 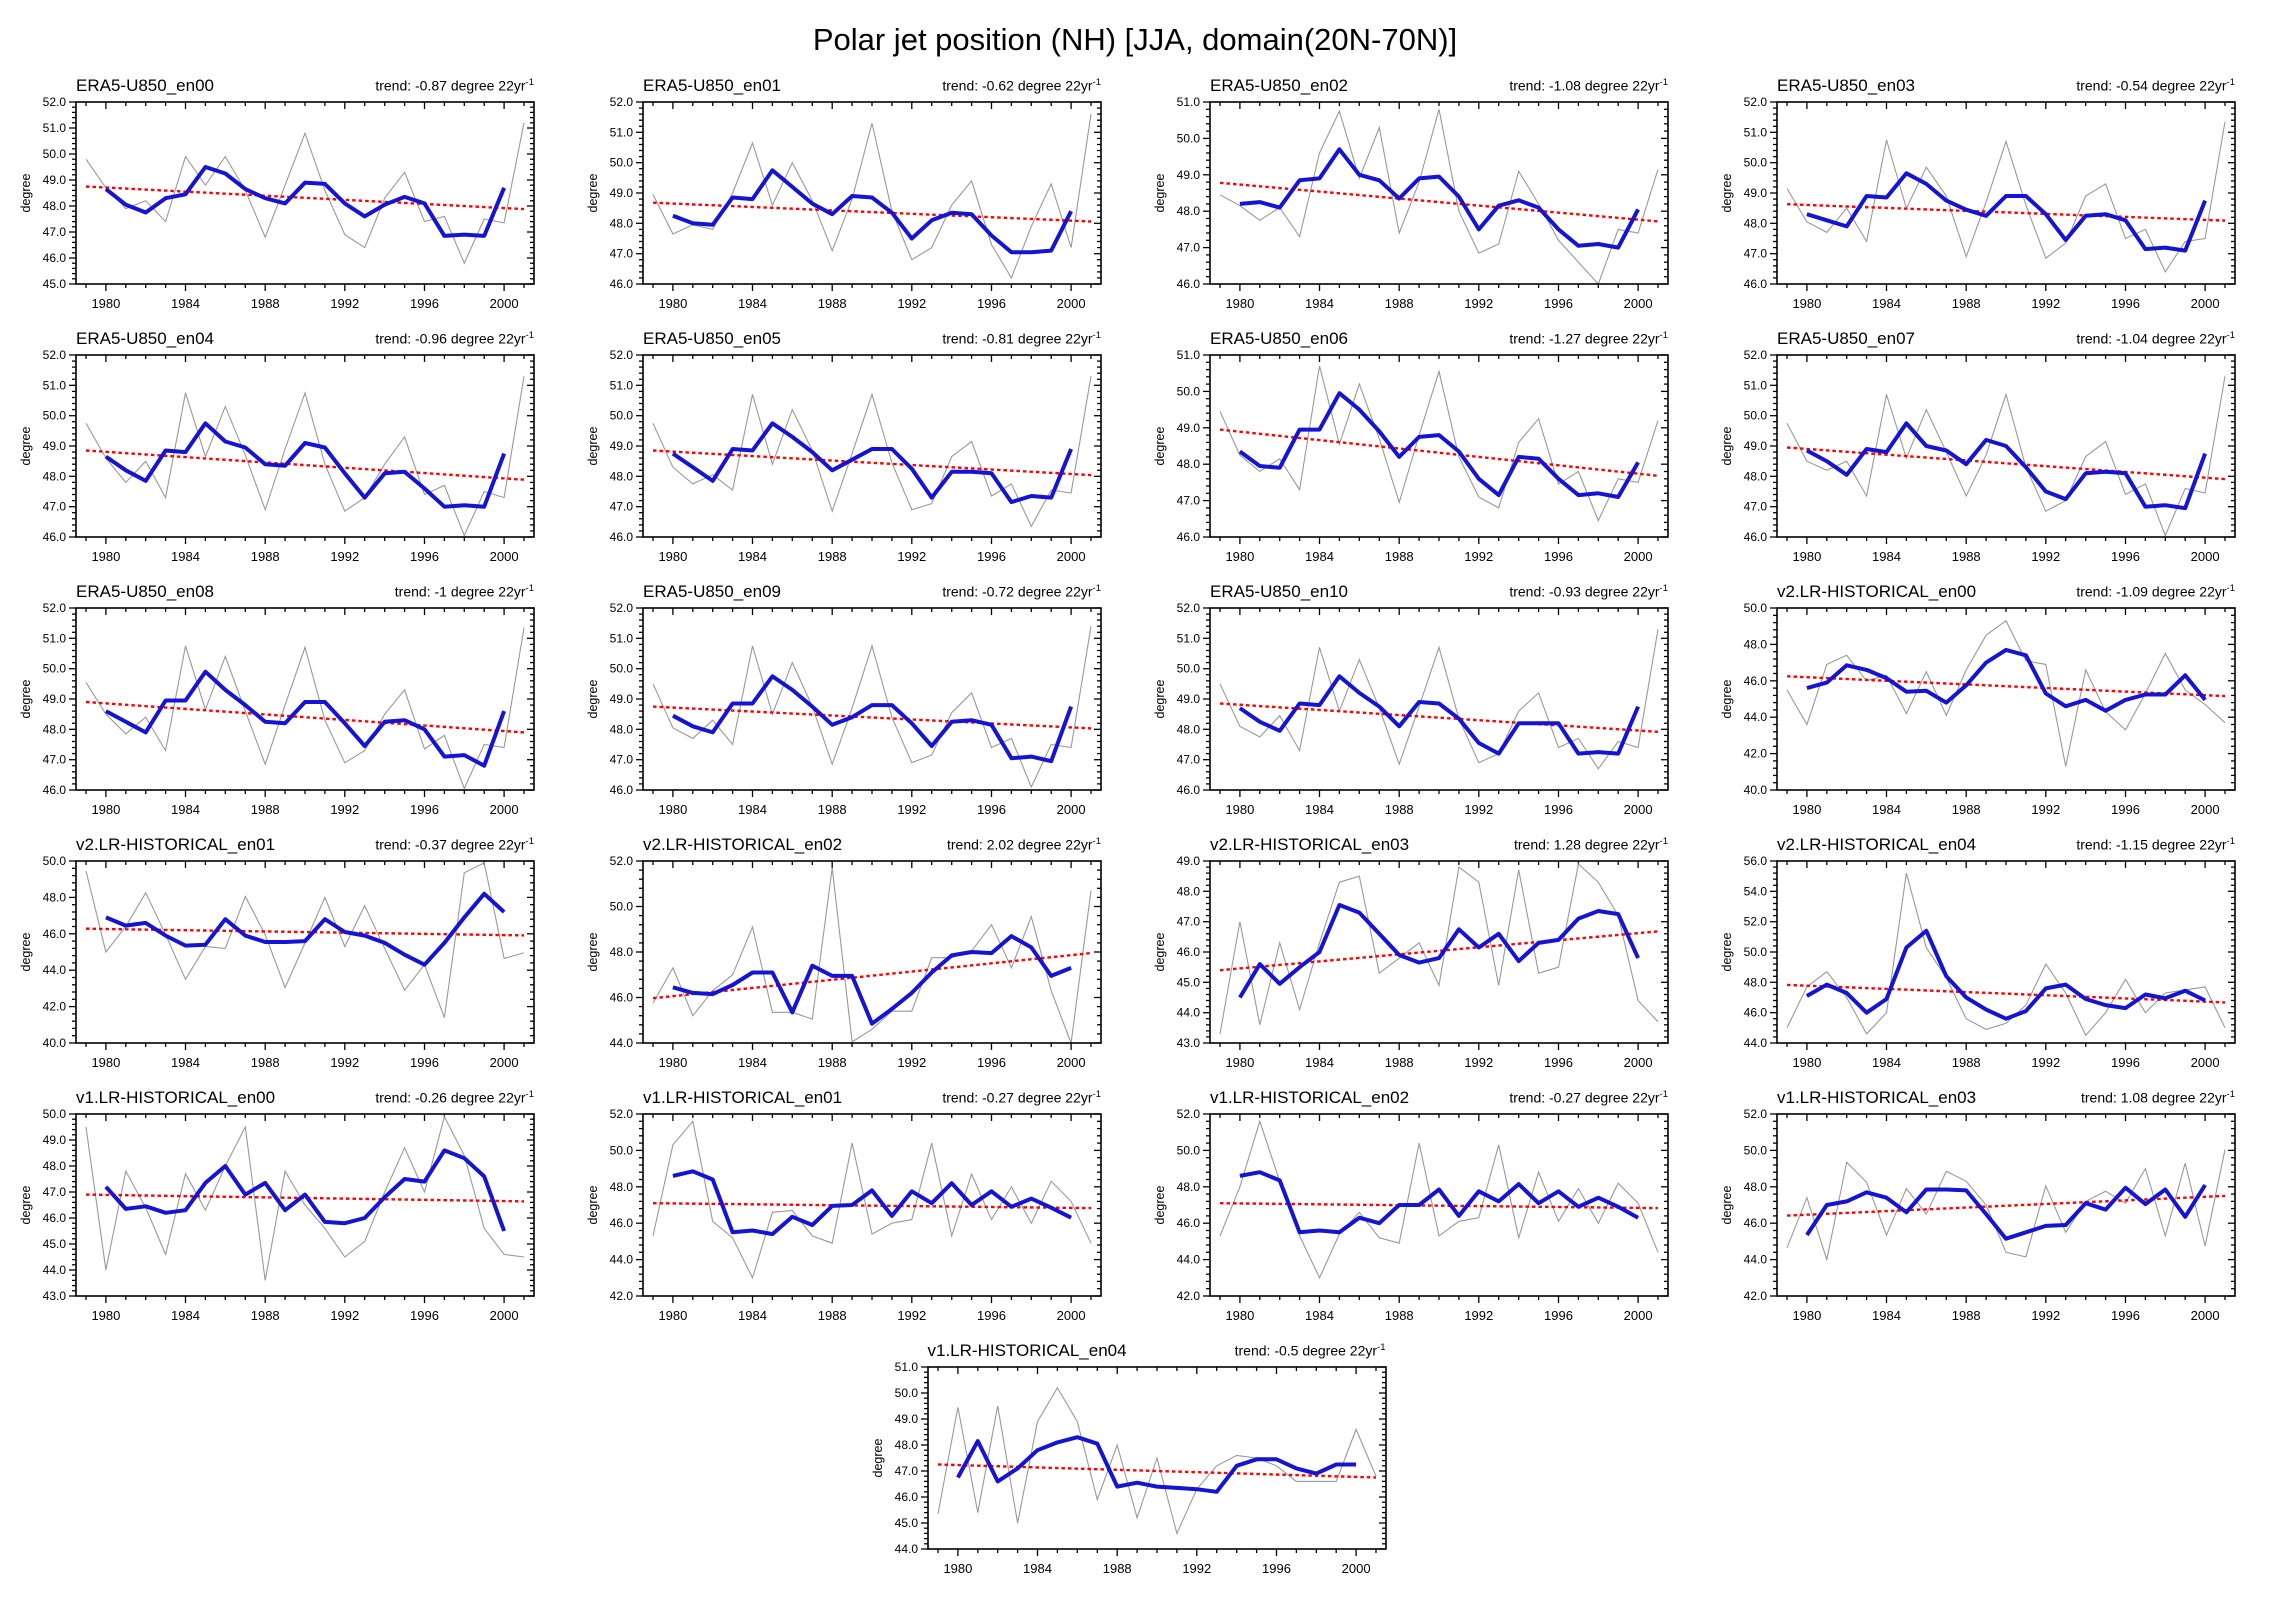 What do you see at coordinates (145, 85) in the screenshot?
I see `chart-title: ERA5-U850_en00` at bounding box center [145, 85].